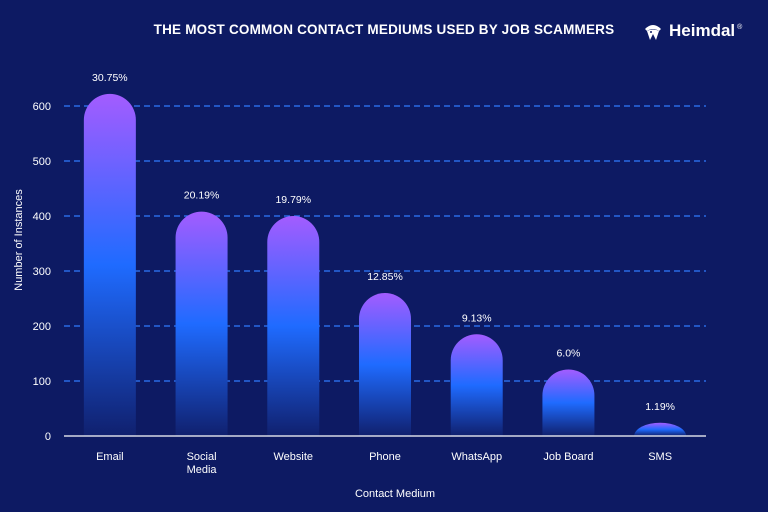 This screenshot has height=512, width=768. I want to click on bar-value-label: 6.0%, so click(568, 353).